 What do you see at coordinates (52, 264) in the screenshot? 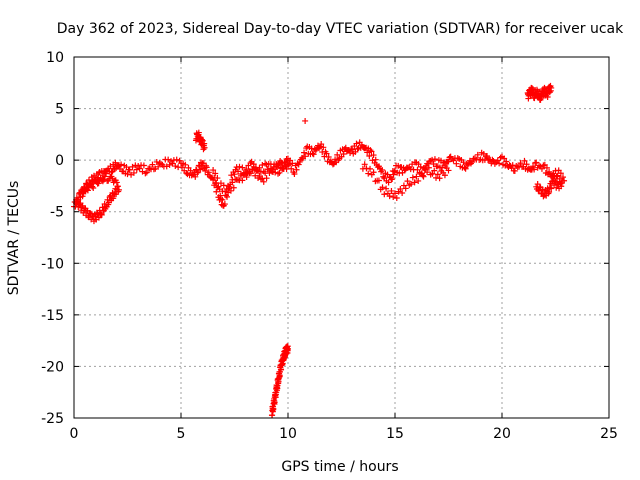
I see `y-tick-label: -10` at bounding box center [52, 264].